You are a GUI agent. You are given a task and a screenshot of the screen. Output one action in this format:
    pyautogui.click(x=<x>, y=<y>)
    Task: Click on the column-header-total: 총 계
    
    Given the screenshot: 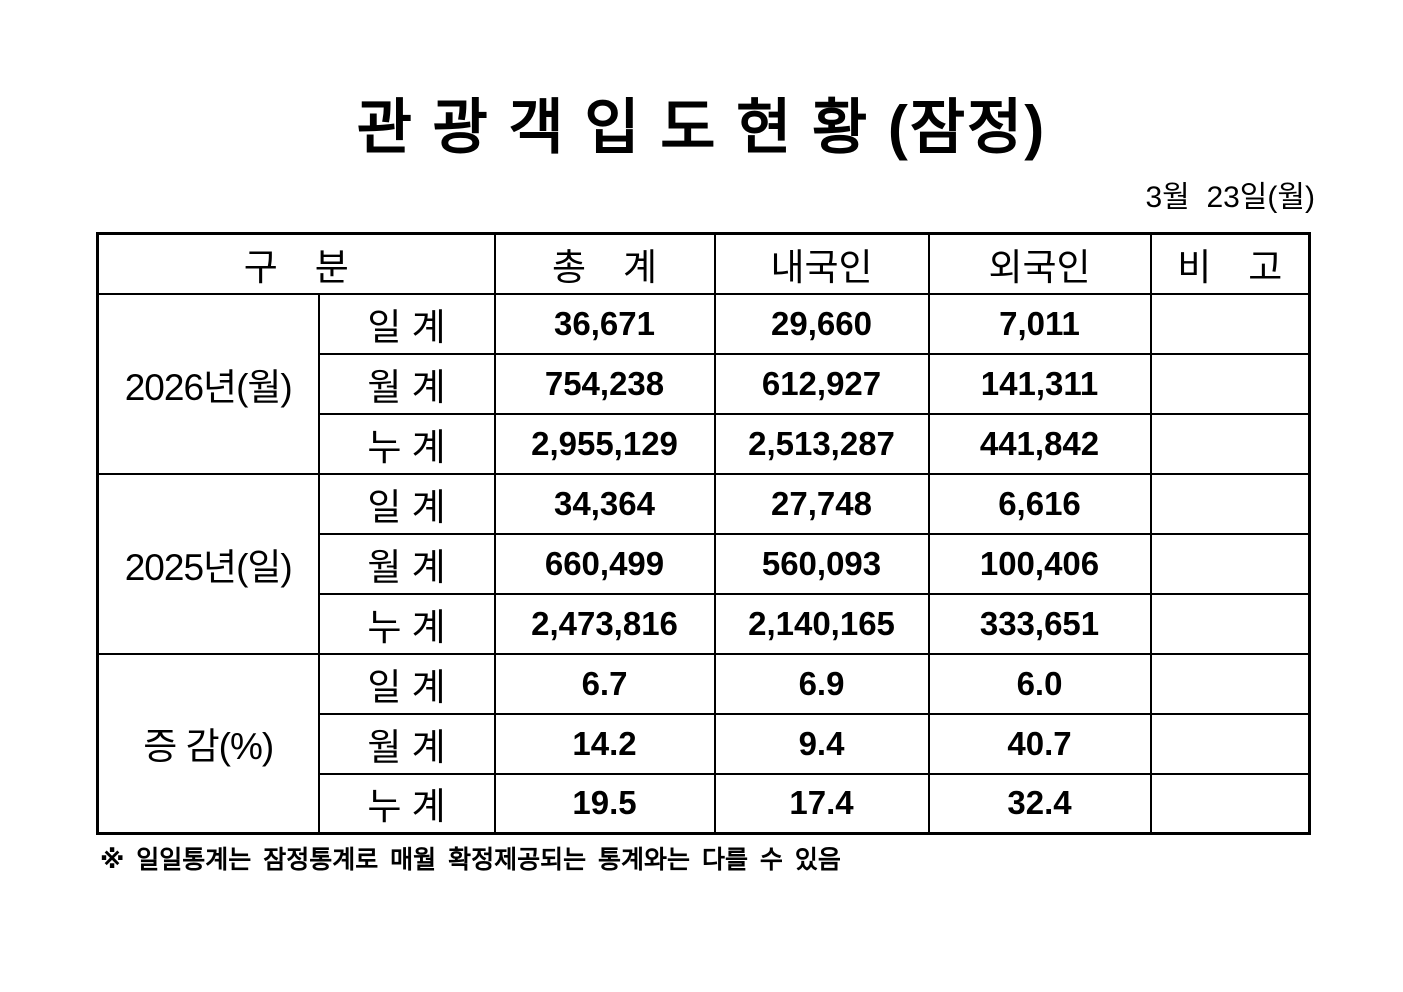 What is the action you would take?
    pyautogui.click(x=604, y=263)
    